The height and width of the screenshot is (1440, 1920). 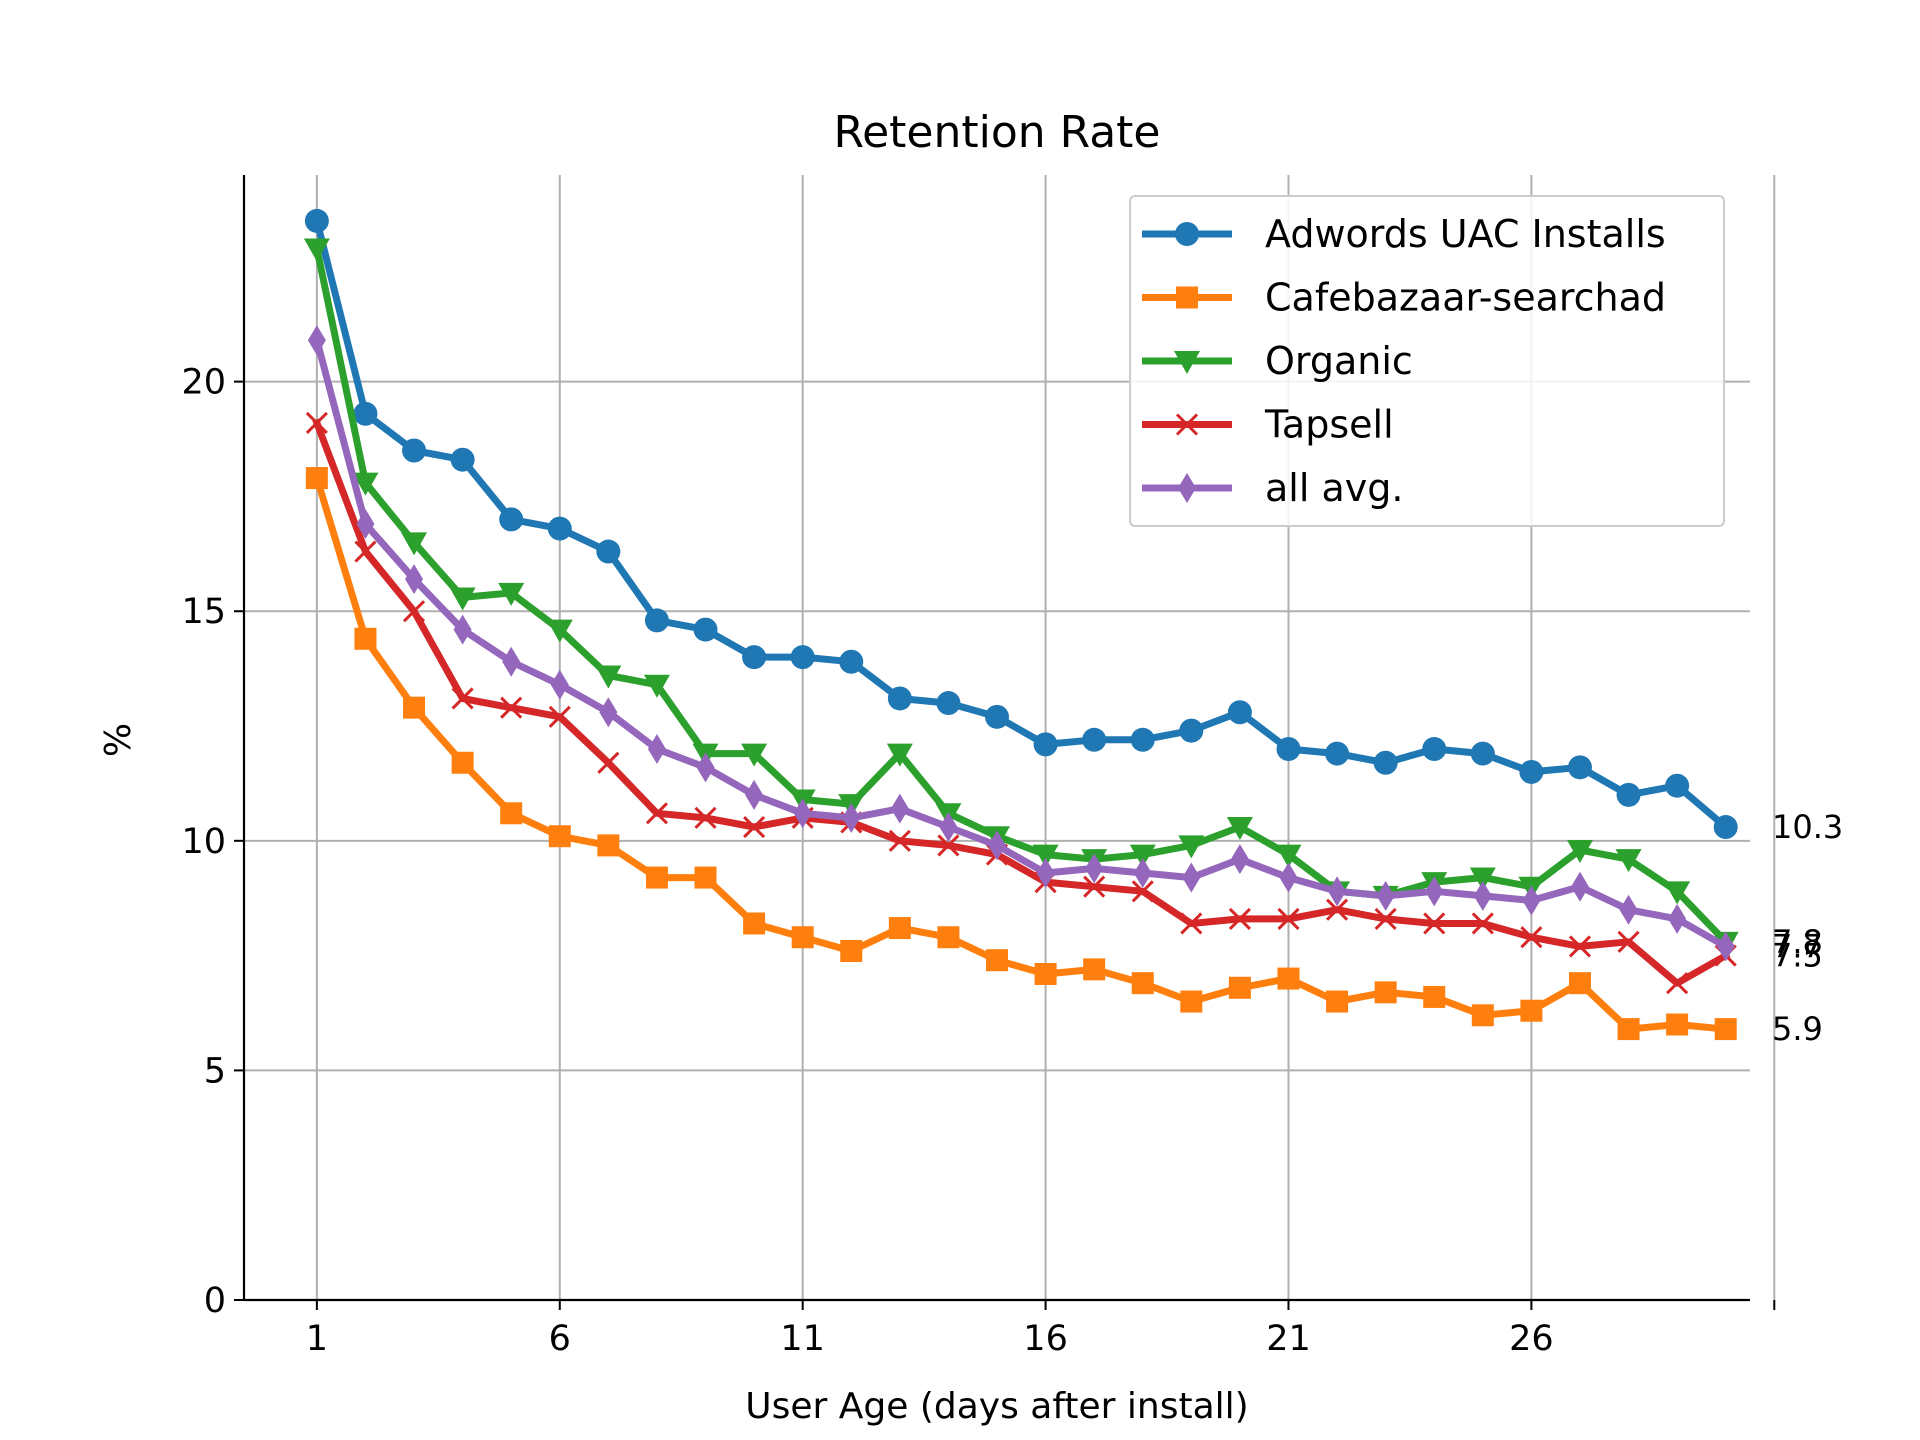 What do you see at coordinates (1465, 234) in the screenshot?
I see `legend-label: Adwords UAC Installs` at bounding box center [1465, 234].